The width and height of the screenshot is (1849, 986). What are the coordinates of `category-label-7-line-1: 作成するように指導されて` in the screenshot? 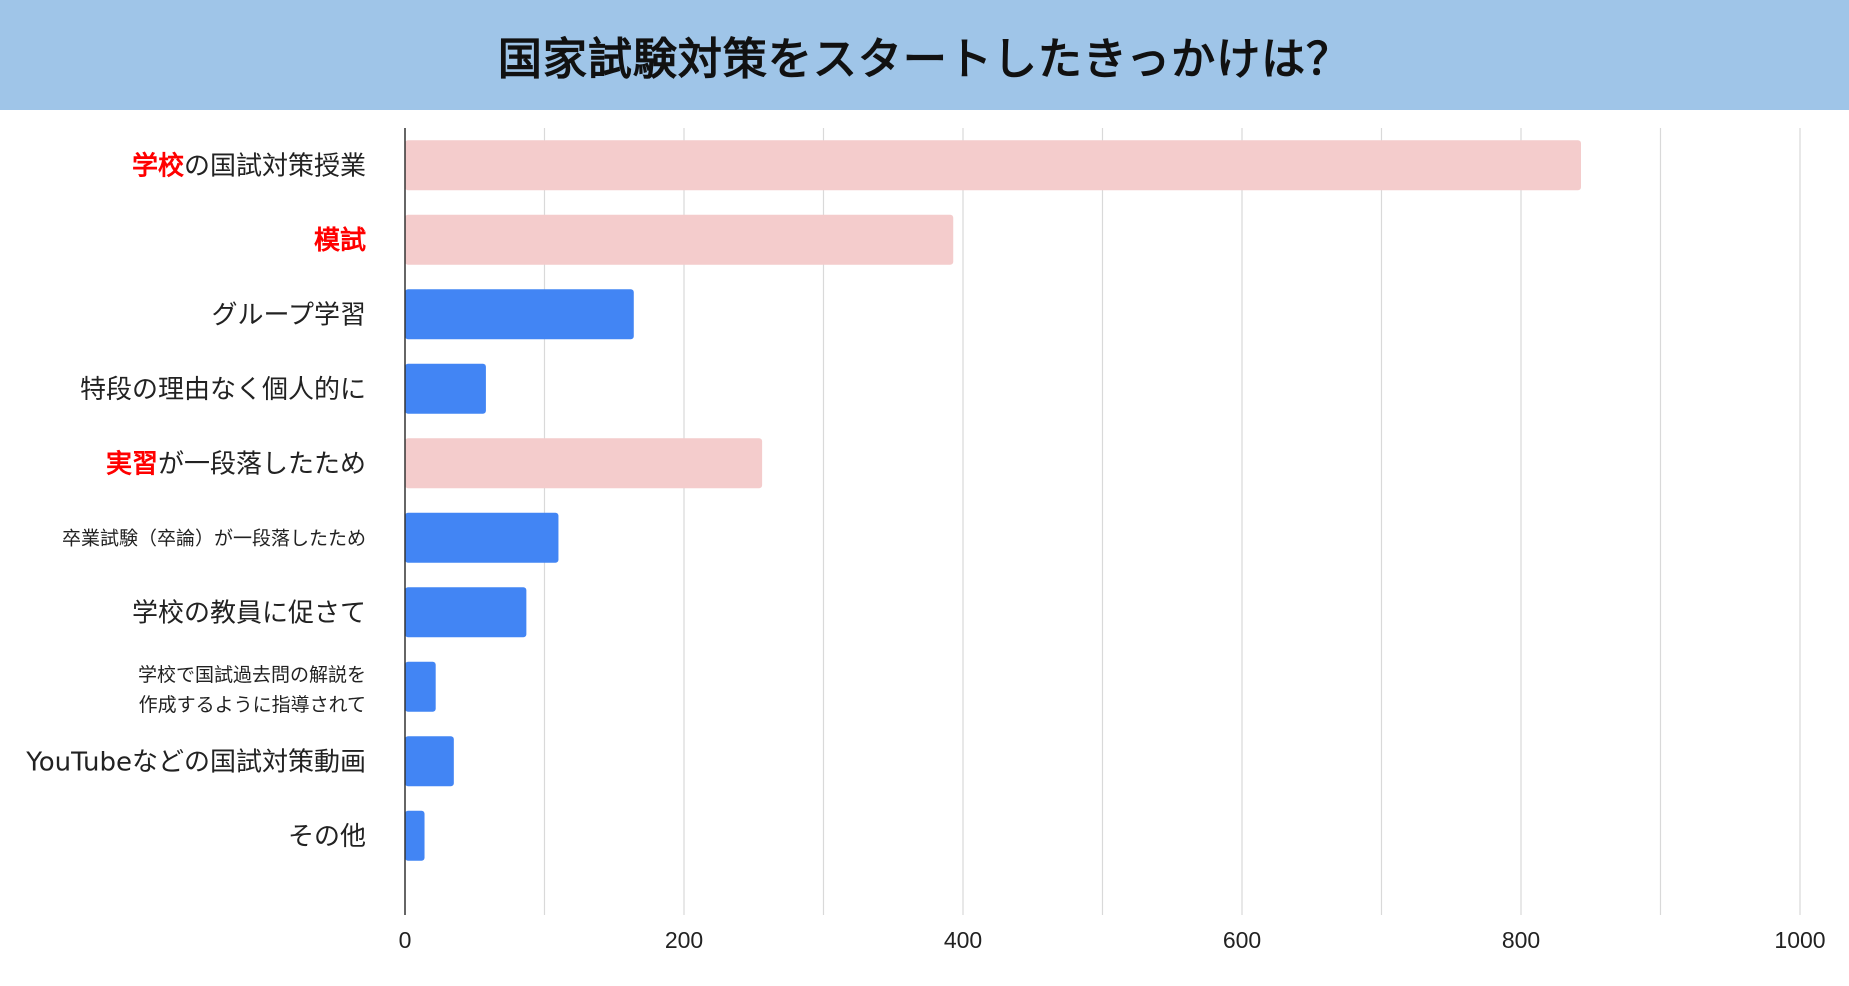 It's located at (252, 705).